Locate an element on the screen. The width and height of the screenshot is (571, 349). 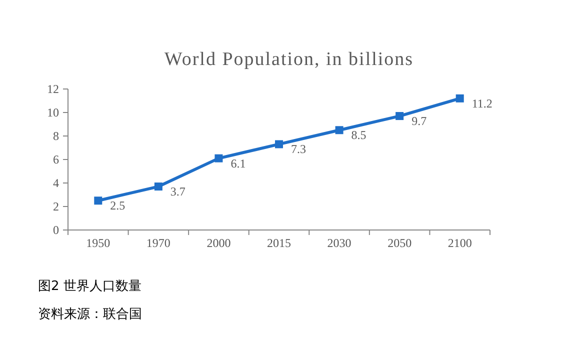
data-label: 7.3 is located at coordinates (298, 149).